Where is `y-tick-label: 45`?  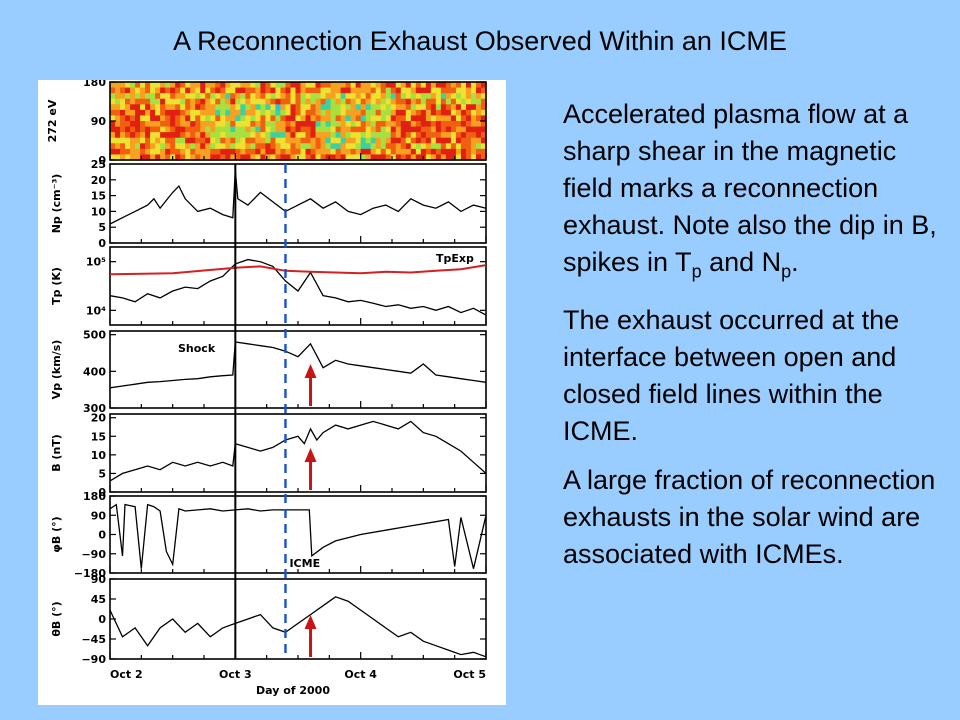 y-tick-label: 45 is located at coordinates (98, 599).